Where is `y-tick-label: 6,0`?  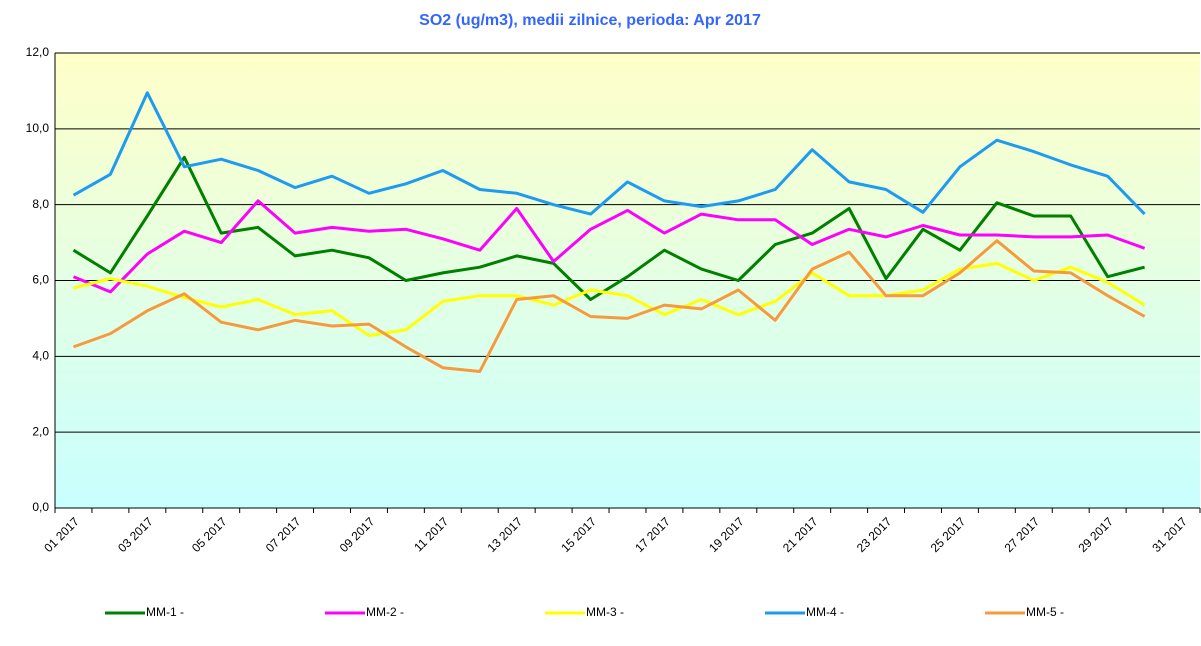
y-tick-label: 6,0 is located at coordinates (40, 280).